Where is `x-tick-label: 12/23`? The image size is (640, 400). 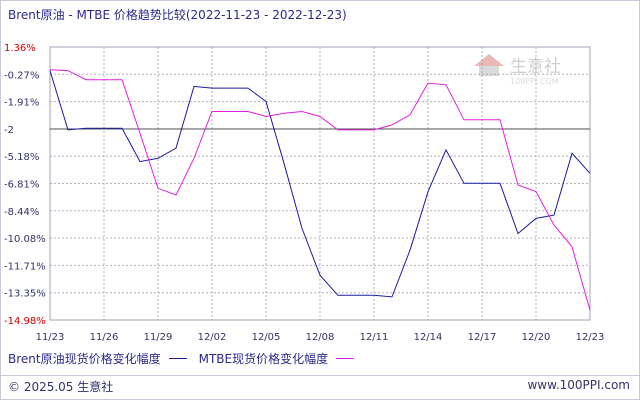
x-tick-label: 12/23 is located at coordinates (590, 337).